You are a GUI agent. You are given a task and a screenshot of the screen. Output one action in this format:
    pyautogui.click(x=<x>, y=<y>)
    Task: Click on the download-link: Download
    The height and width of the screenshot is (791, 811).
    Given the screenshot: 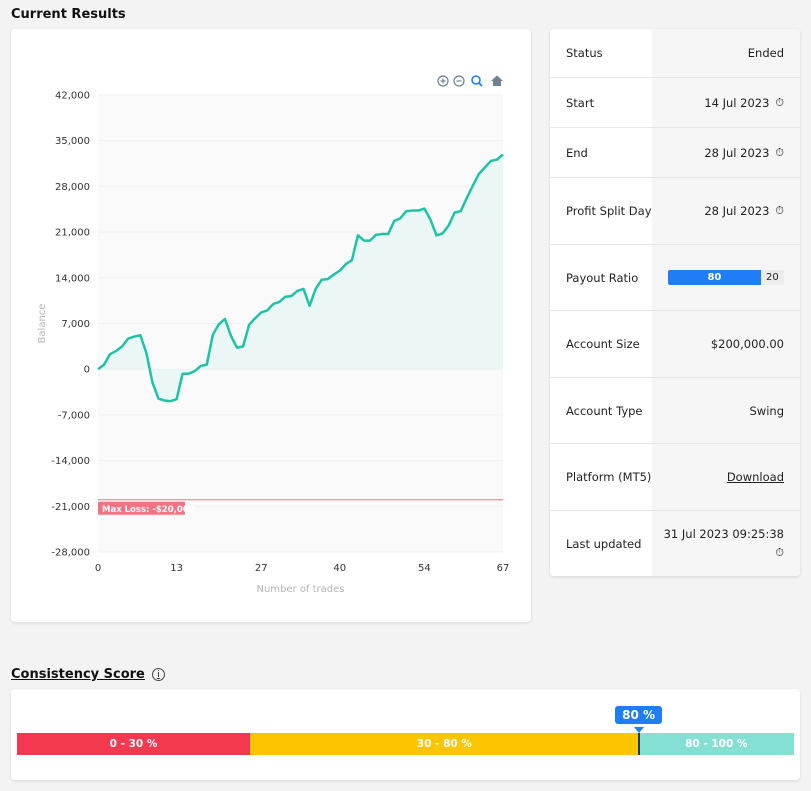 What is the action you would take?
    pyautogui.click(x=755, y=477)
    